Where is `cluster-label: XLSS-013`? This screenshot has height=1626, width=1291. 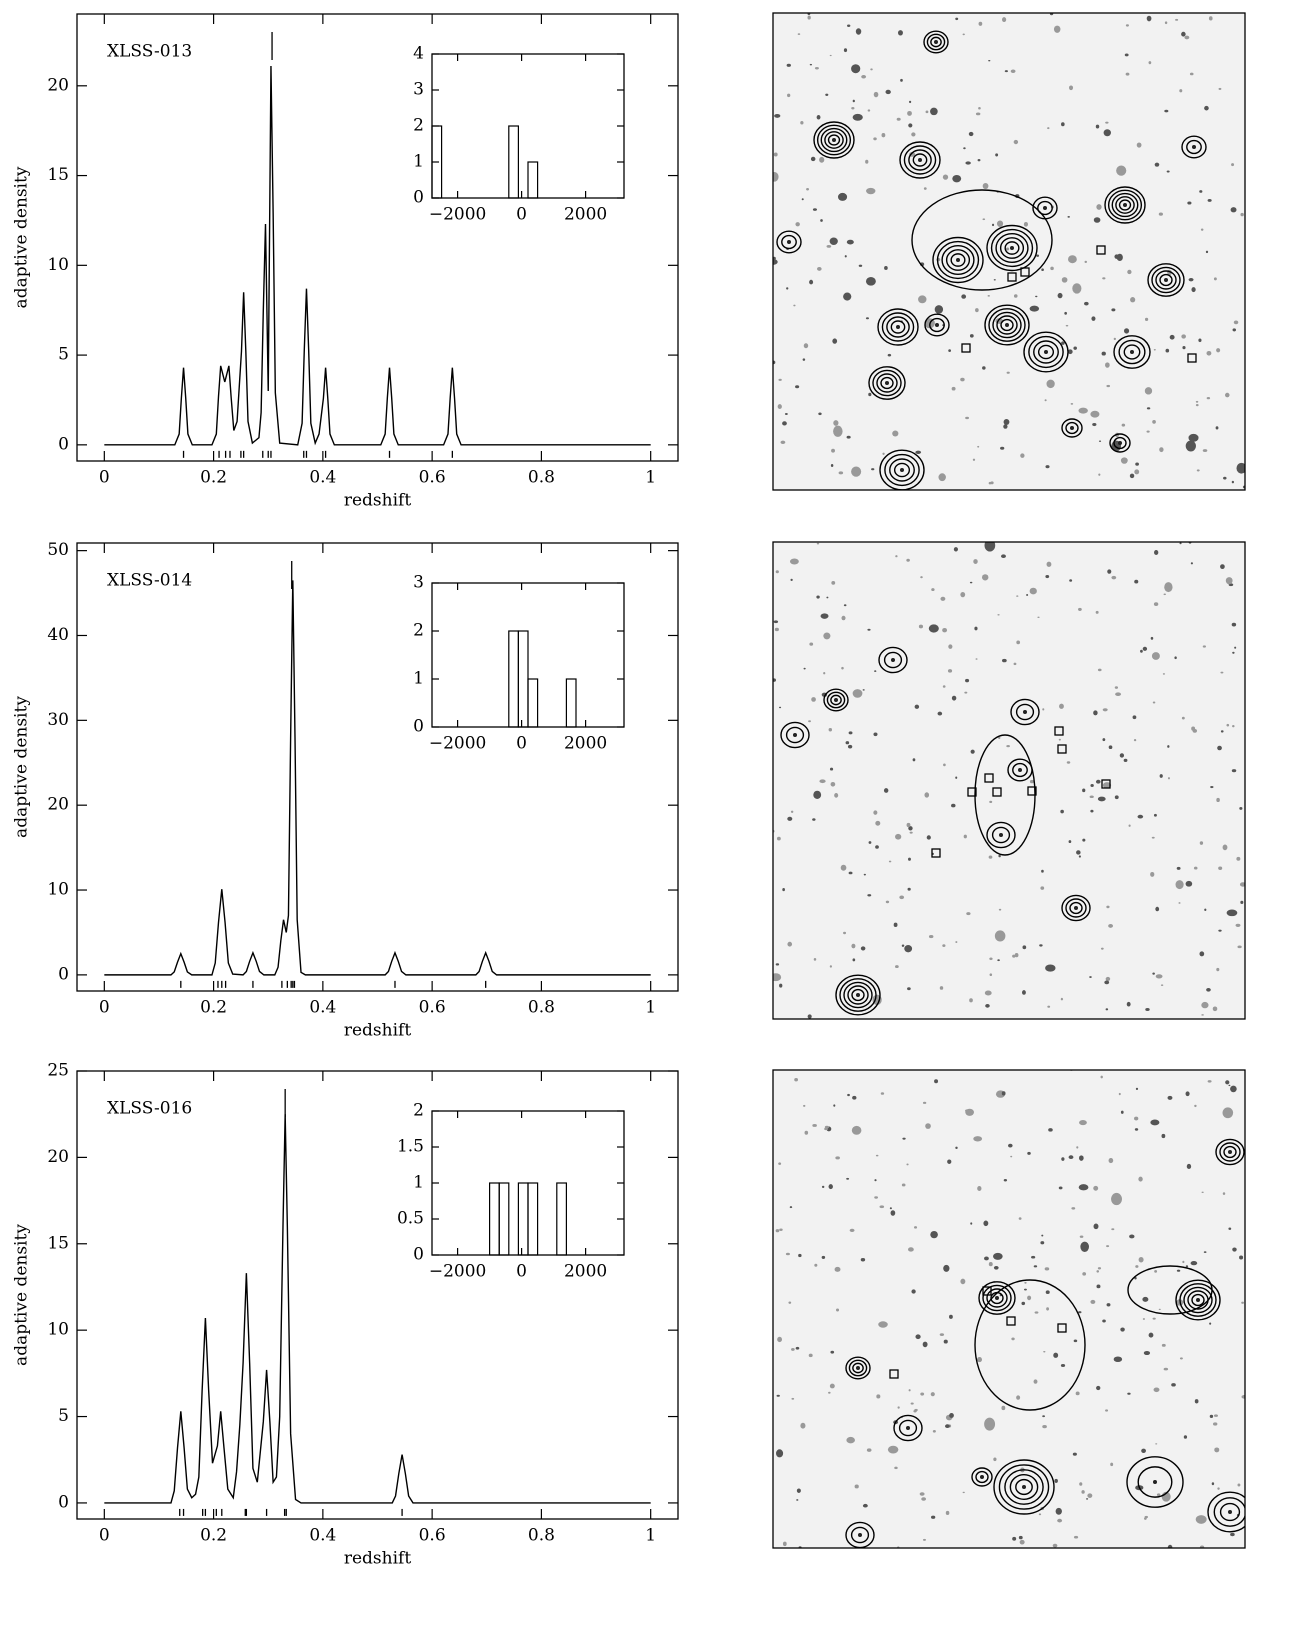
cluster-label: XLSS-013 is located at coordinates (149, 52).